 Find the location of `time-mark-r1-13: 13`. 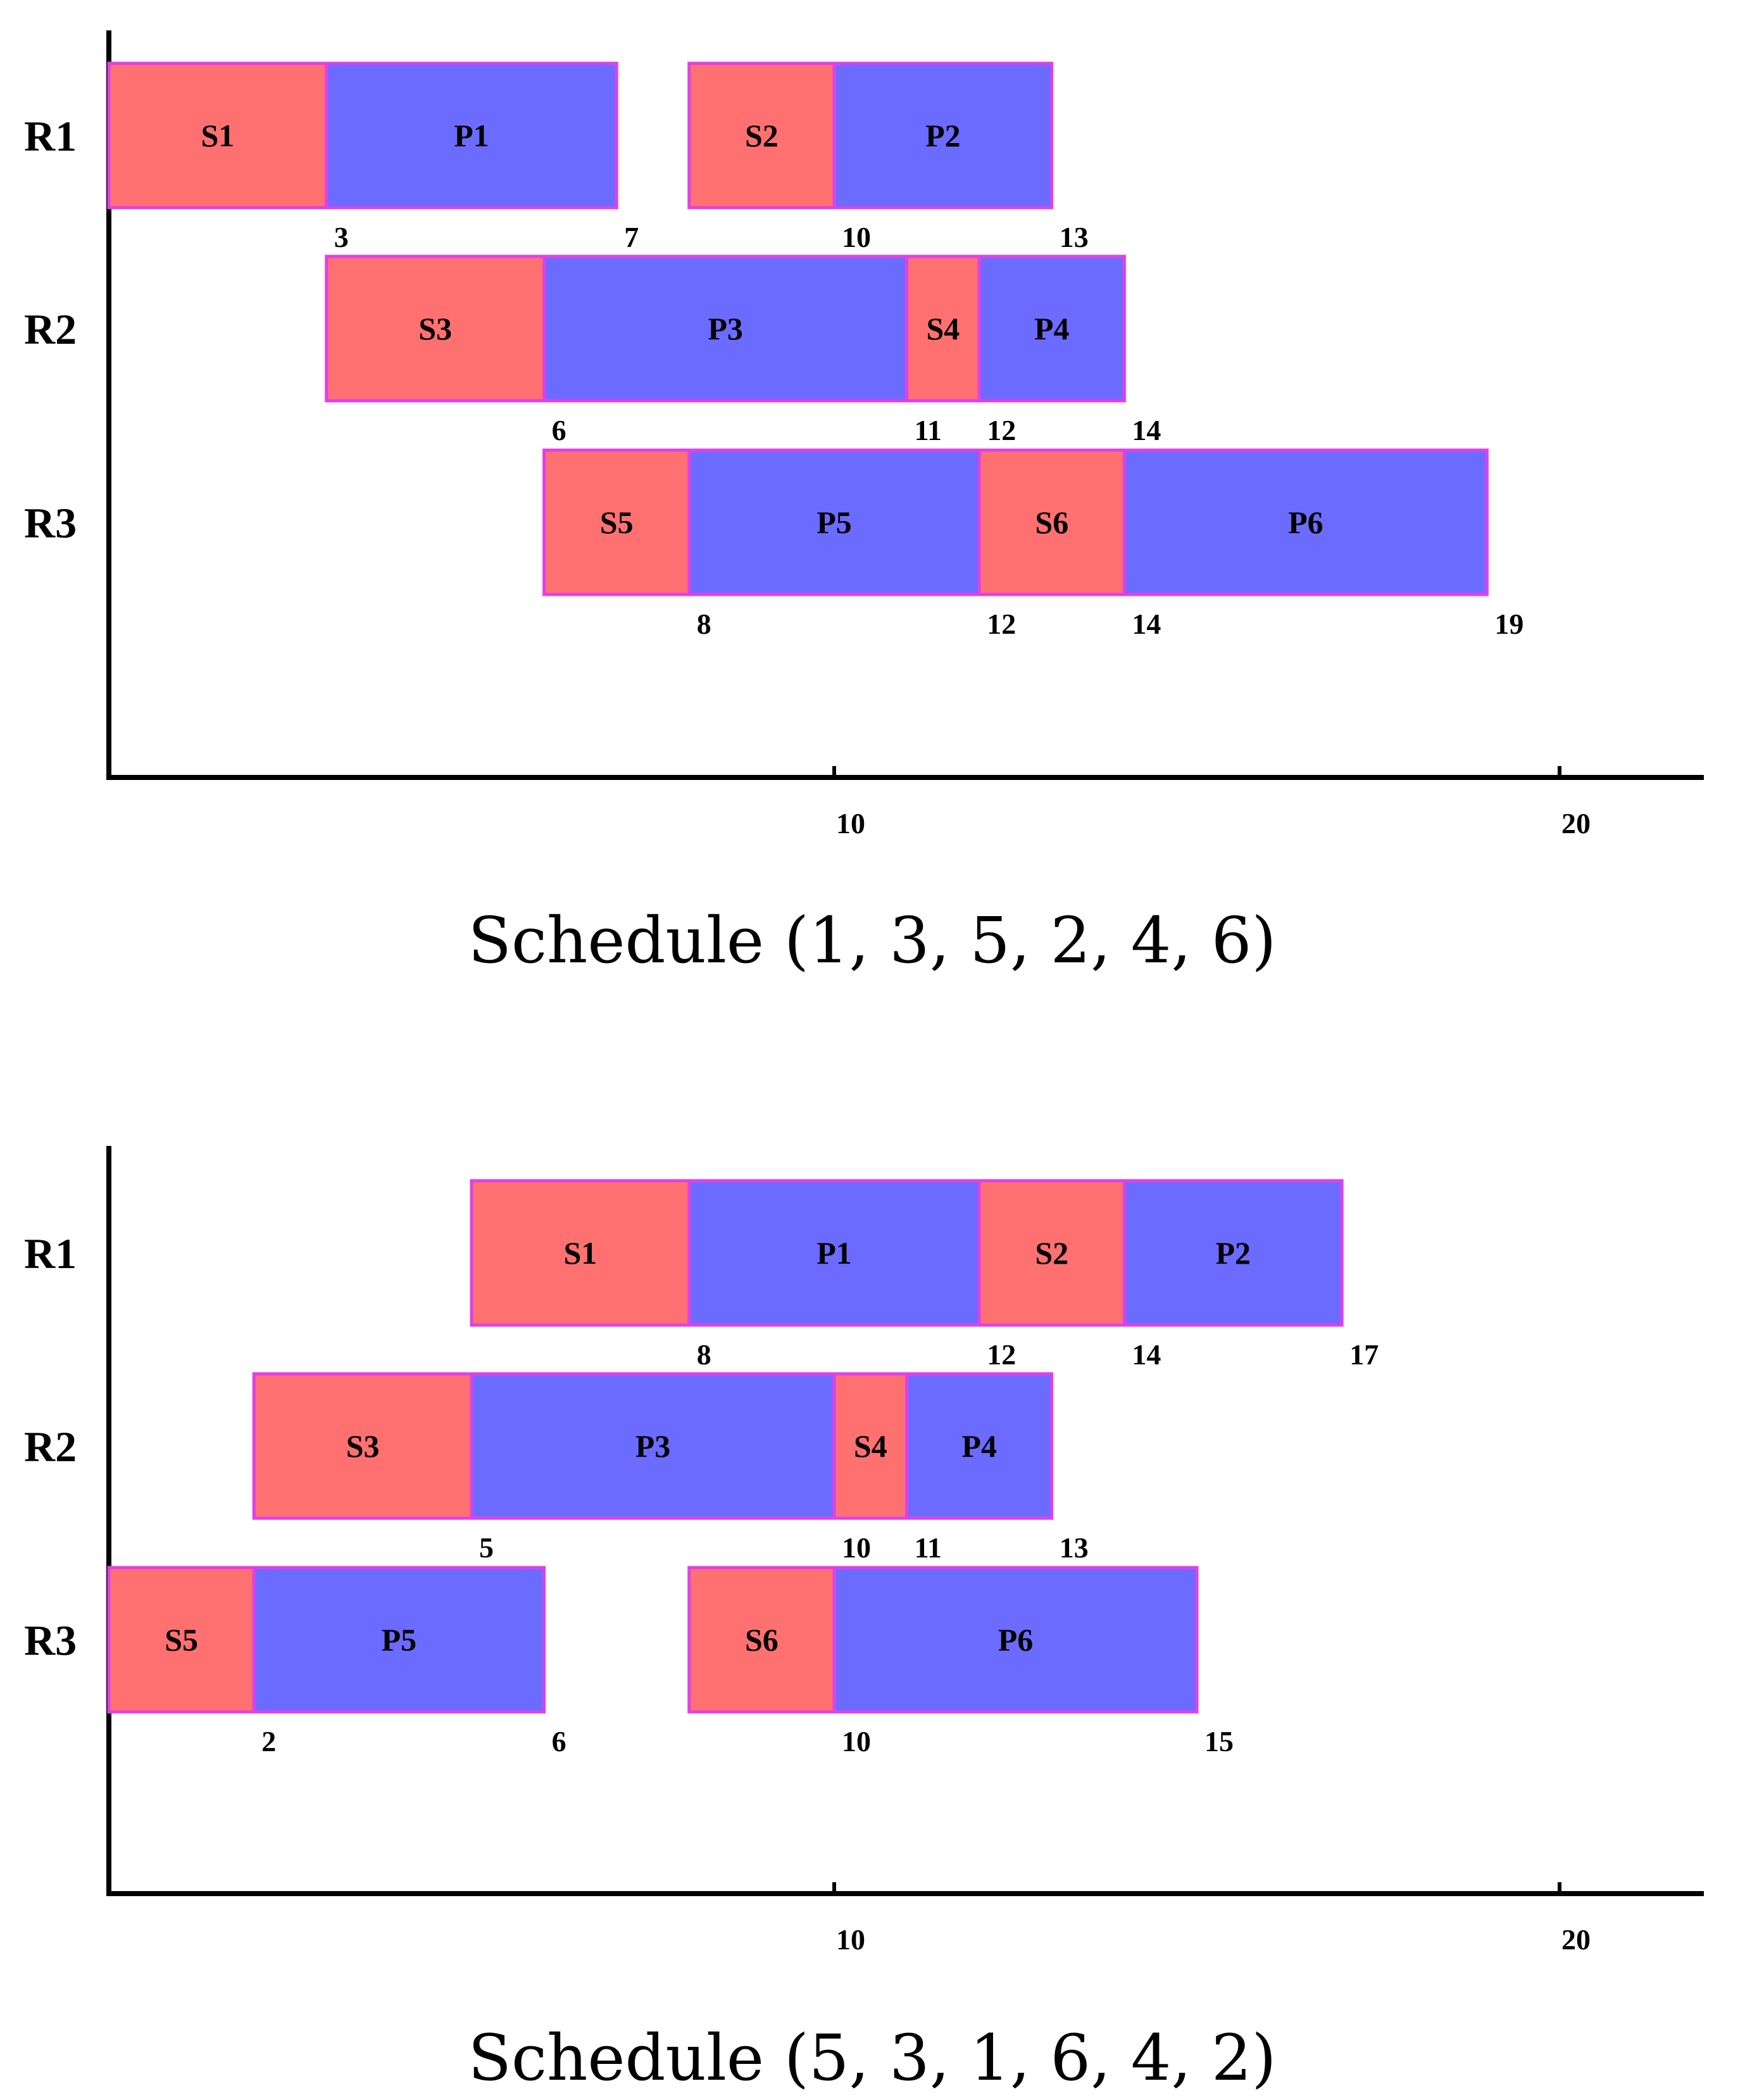

time-mark-r1-13: 13 is located at coordinates (1074, 237).